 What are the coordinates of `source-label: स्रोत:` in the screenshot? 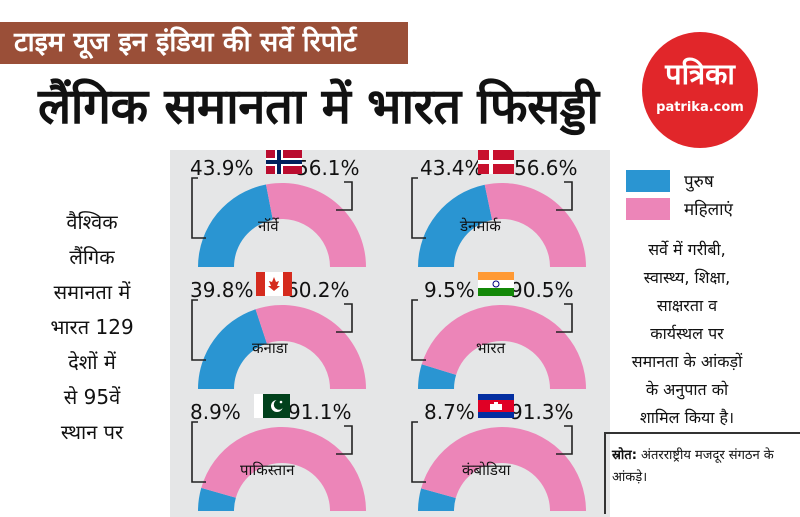 It's located at (624, 455).